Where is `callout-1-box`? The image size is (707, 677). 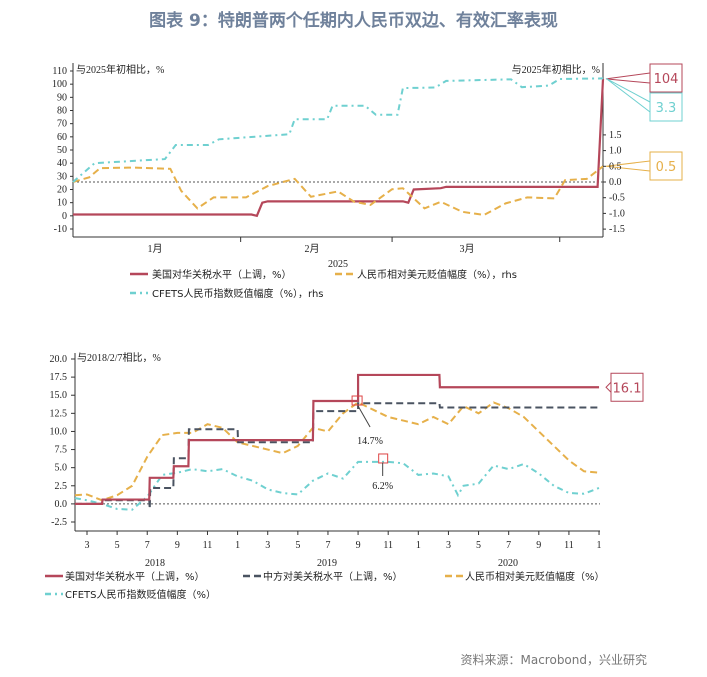 callout-1-box is located at coordinates (666, 107).